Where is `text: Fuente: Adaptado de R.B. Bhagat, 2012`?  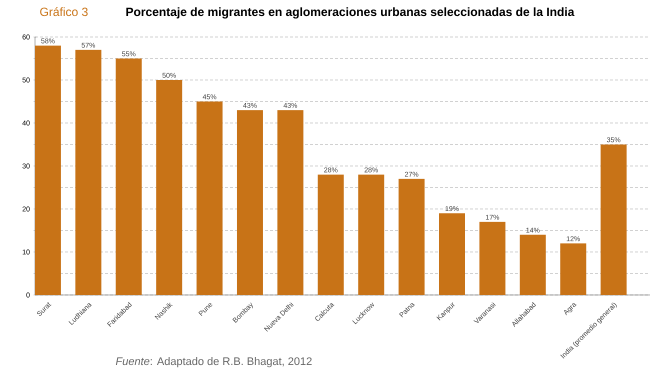 text: Fuente: Adaptado de R.B. Bhagat, 2012 is located at coordinates (214, 362).